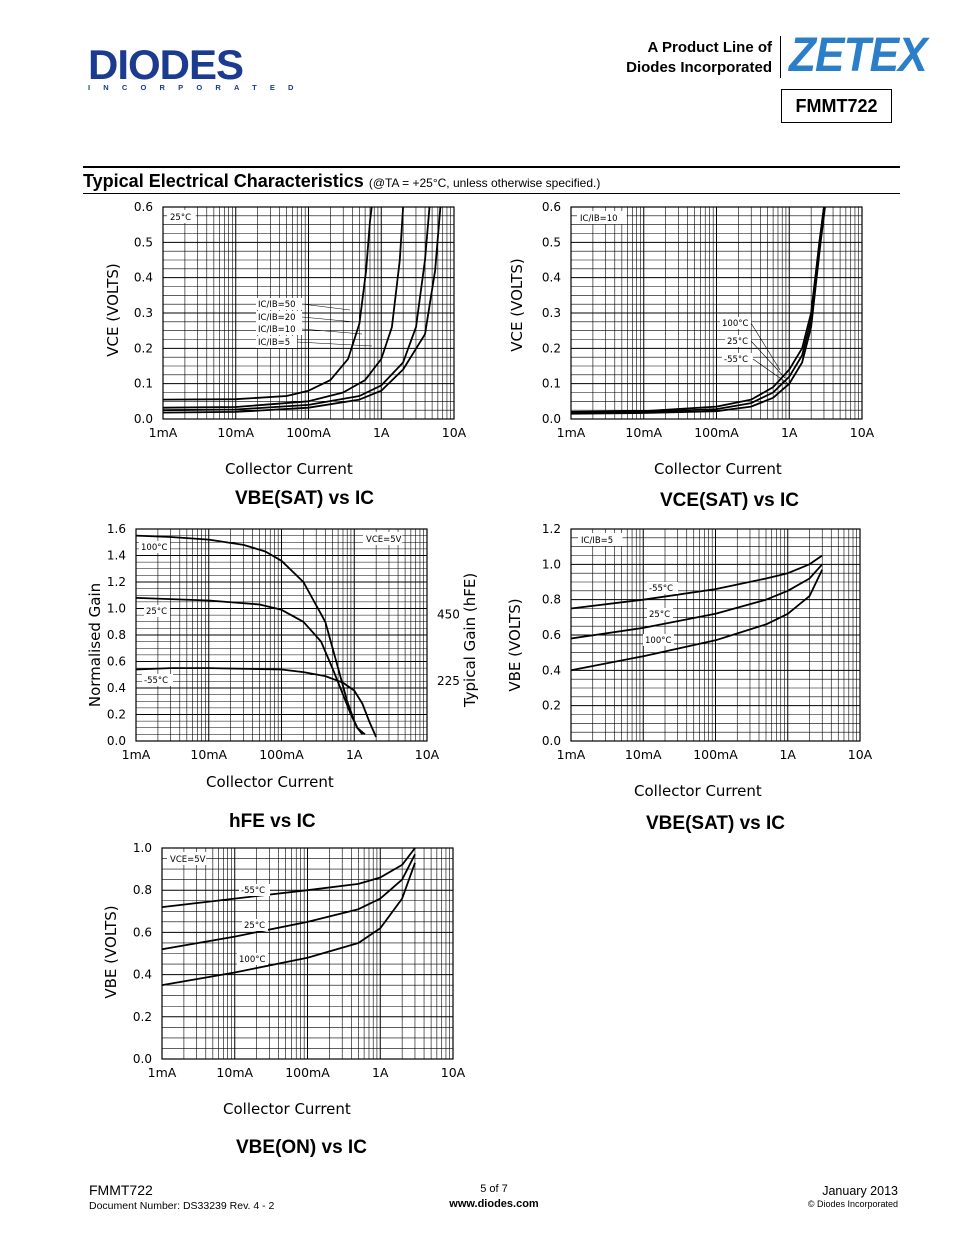 This screenshot has width=954, height=1235. What do you see at coordinates (113, 309) in the screenshot?
I see `y-axis-label: VCE (VOLTS)` at bounding box center [113, 309].